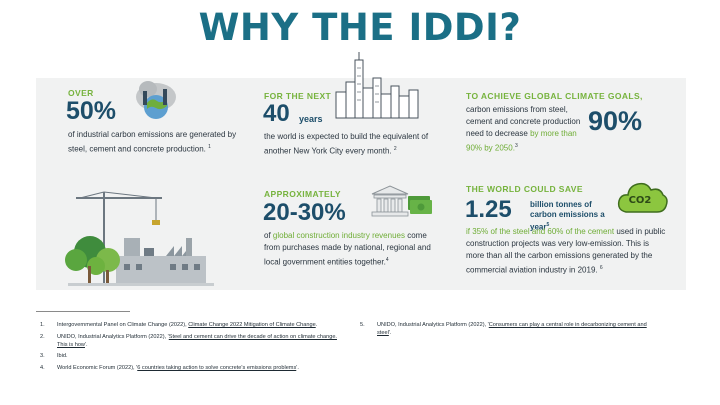  Describe the element at coordinates (83, 311) in the screenshot. I see `footnote-divider` at that location.